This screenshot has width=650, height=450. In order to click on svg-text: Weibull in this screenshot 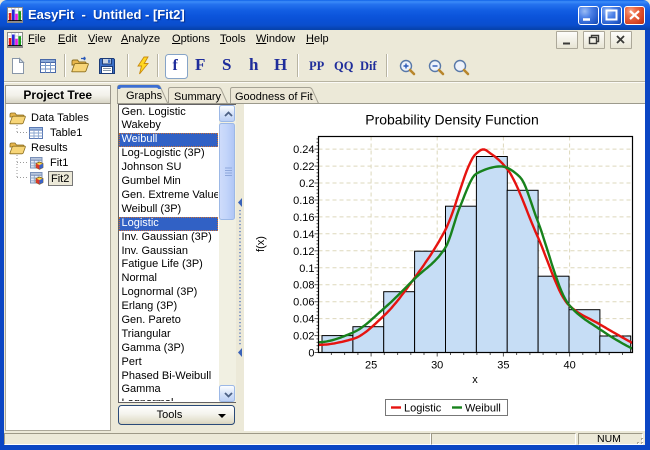, I will do `click(483, 409)`.